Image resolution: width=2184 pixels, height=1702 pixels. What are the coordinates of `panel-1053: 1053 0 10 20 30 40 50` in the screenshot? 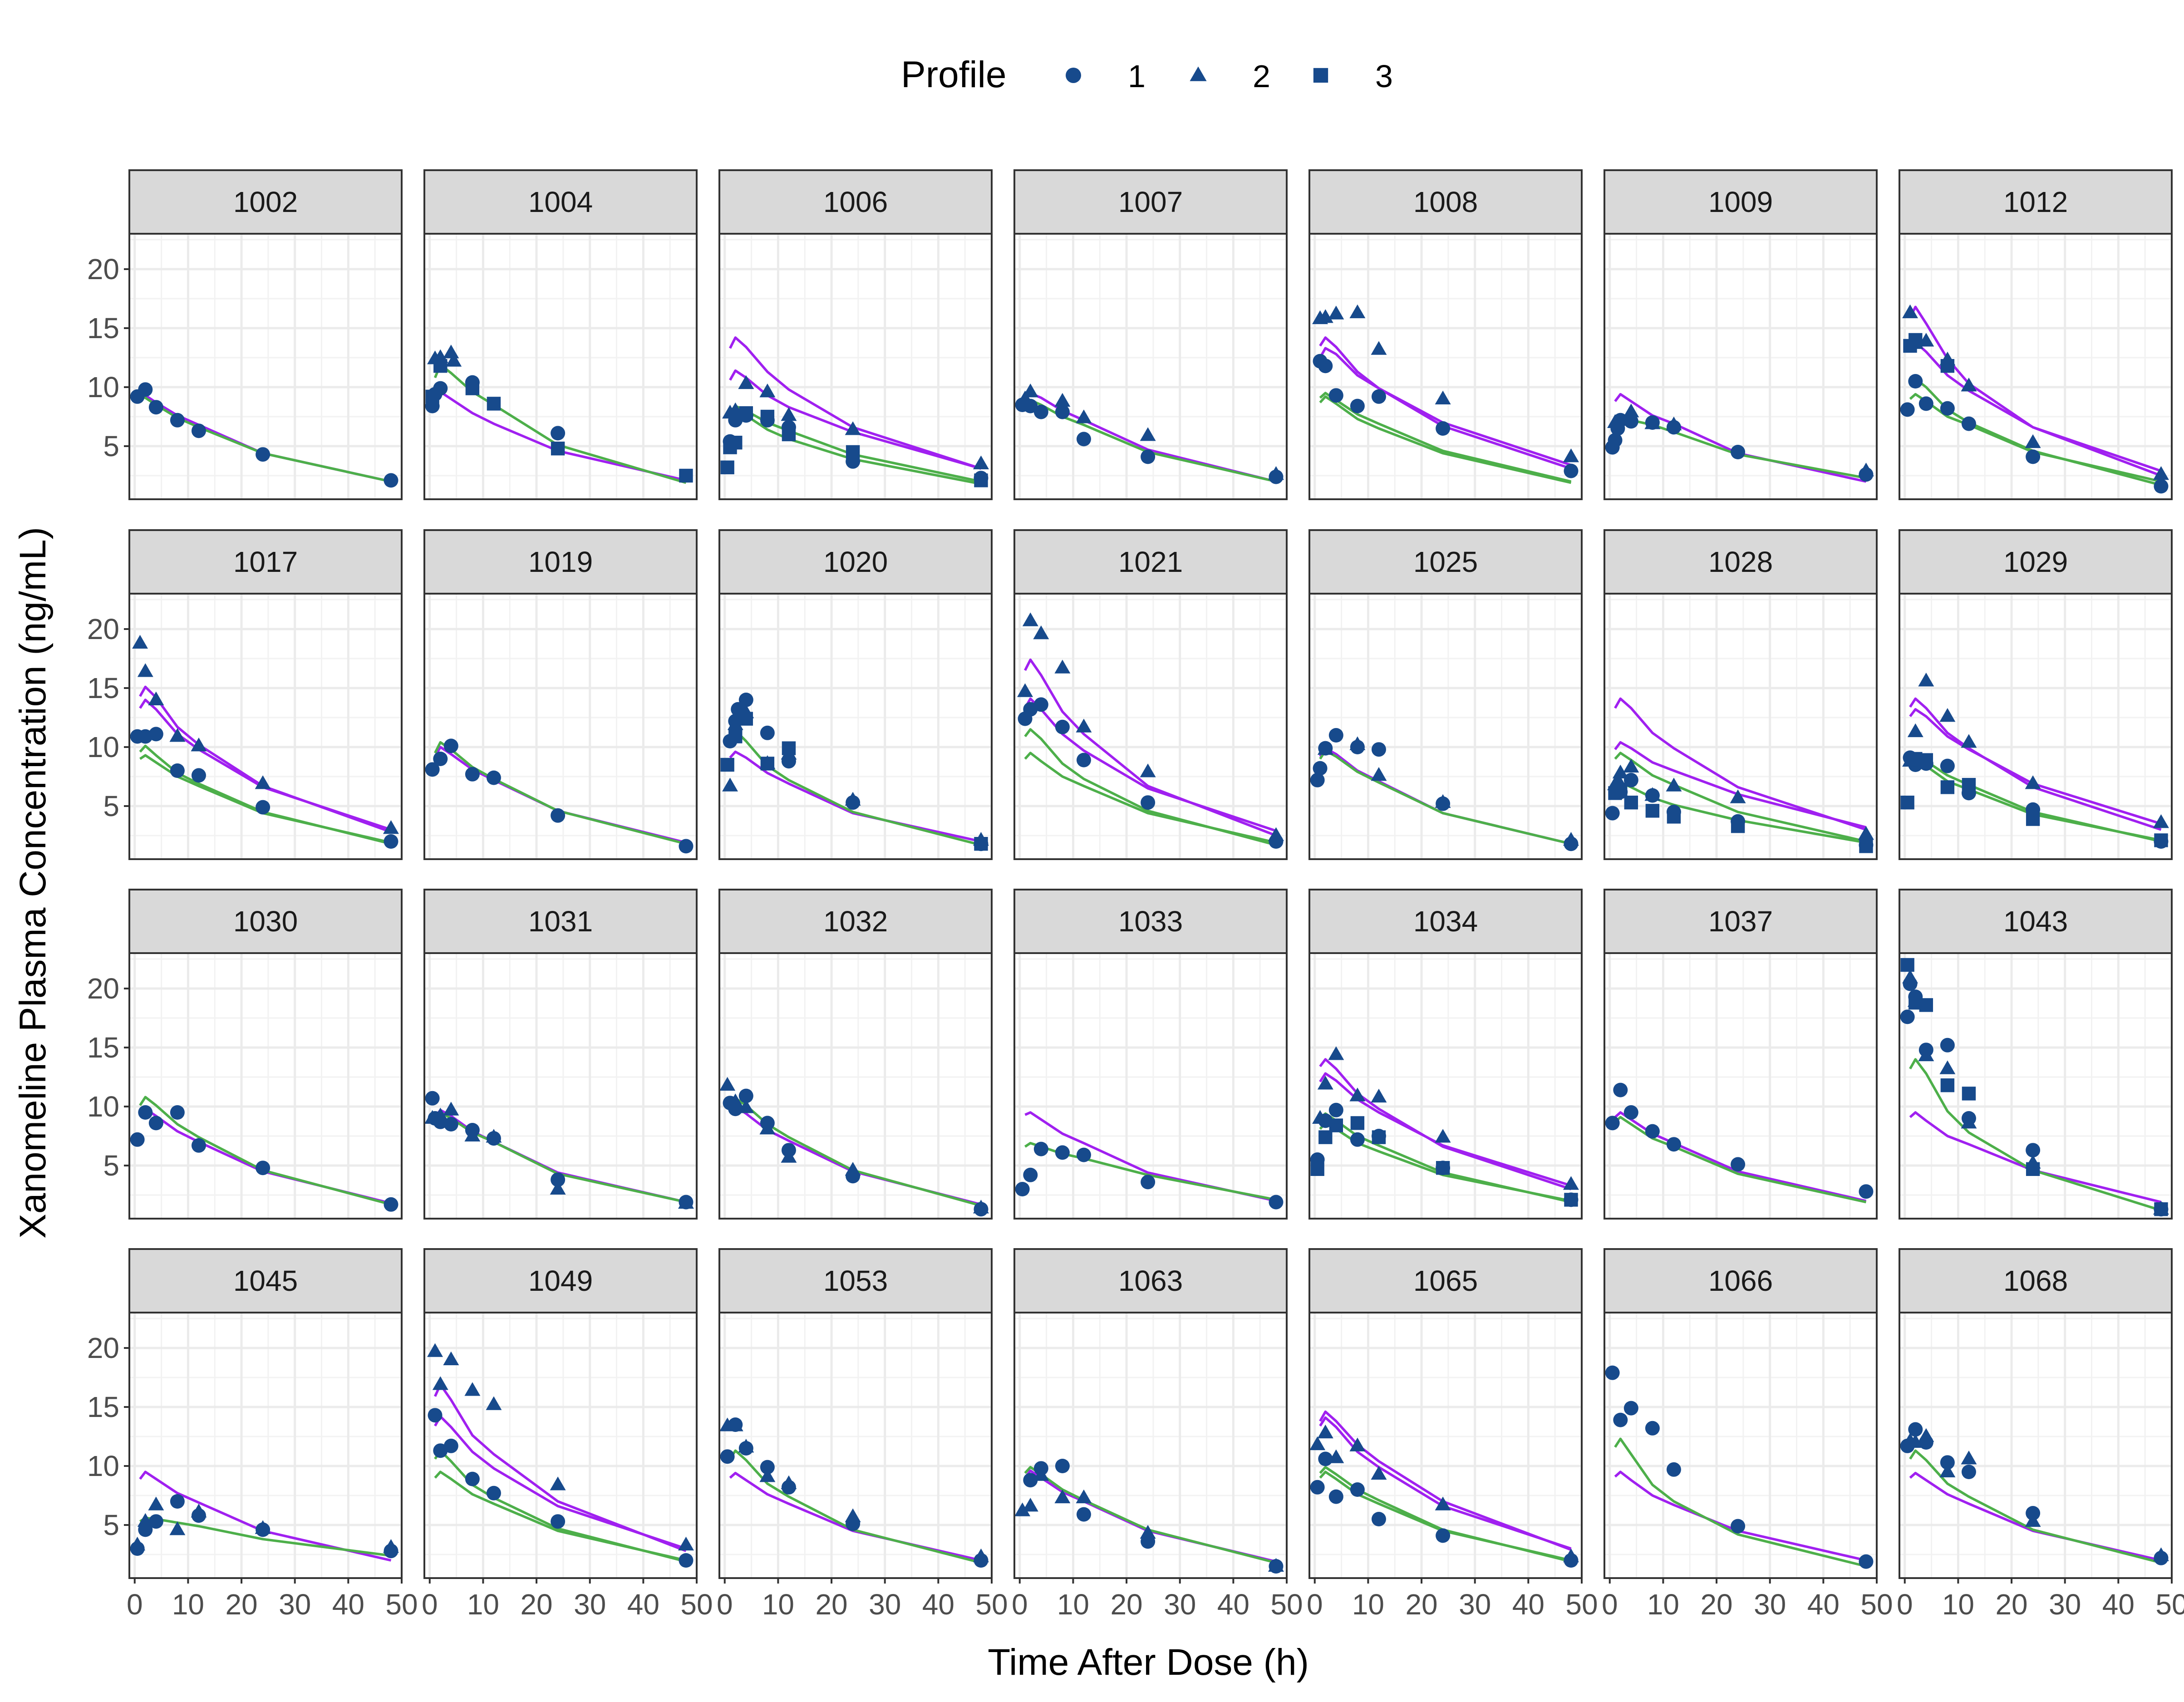 It's located at (863, 1434).